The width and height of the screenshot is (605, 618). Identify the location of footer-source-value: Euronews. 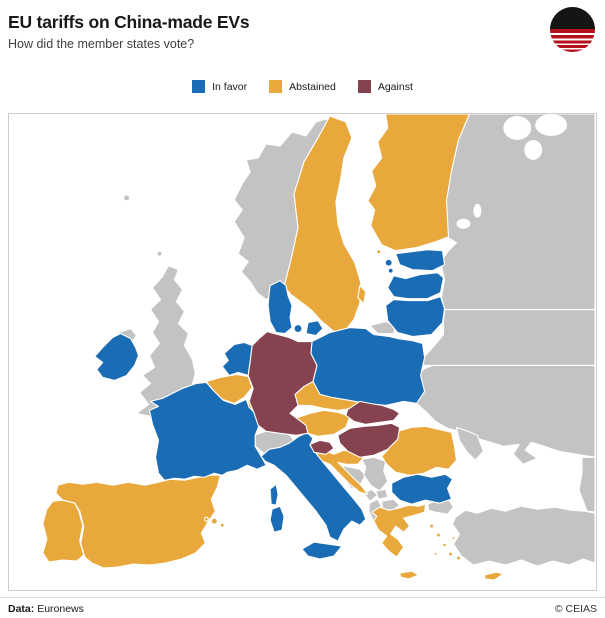
(60, 609).